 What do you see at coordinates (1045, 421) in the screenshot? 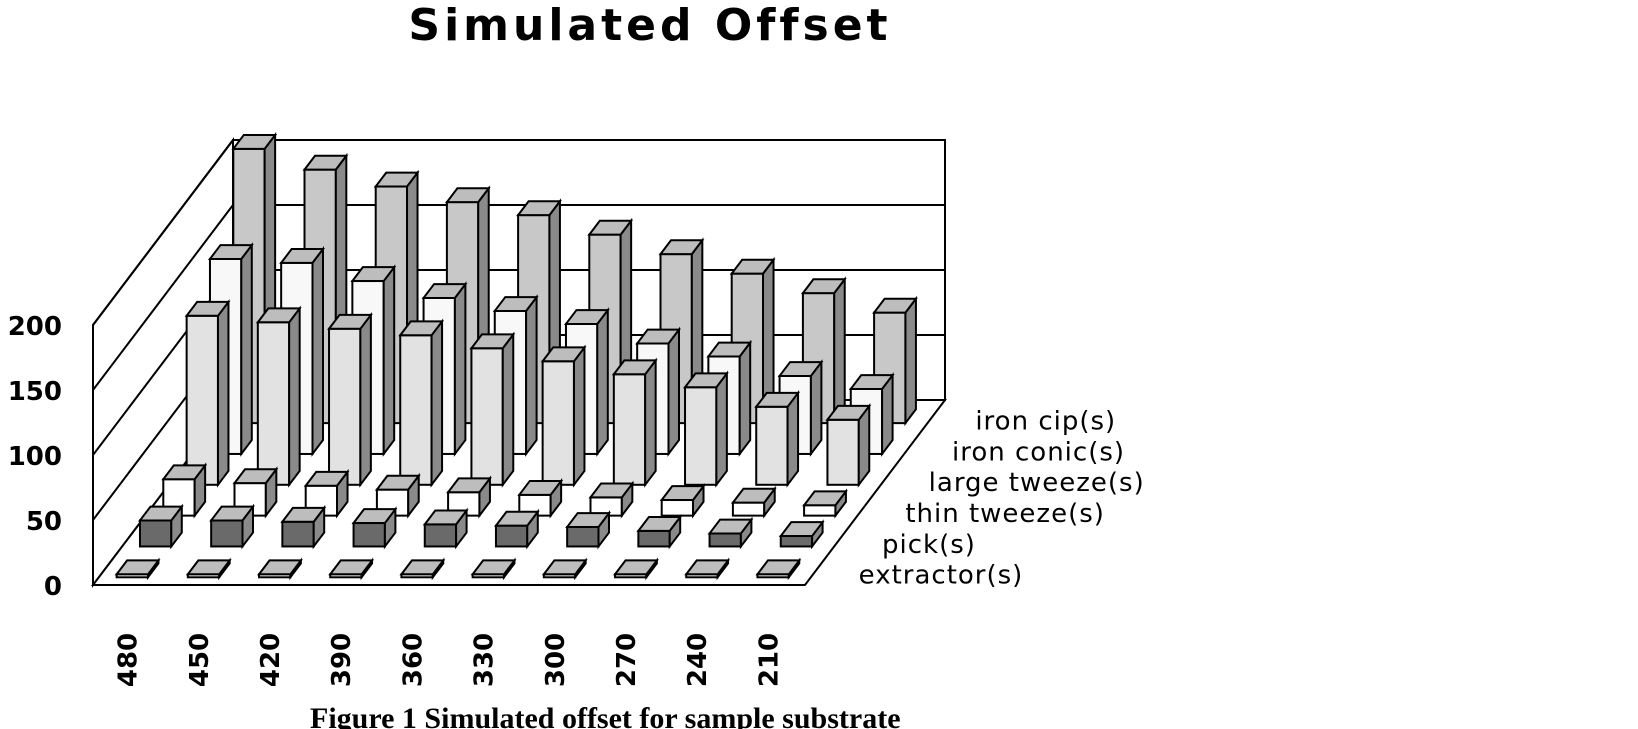
I see `series-label: iron cip(s)` at bounding box center [1045, 421].